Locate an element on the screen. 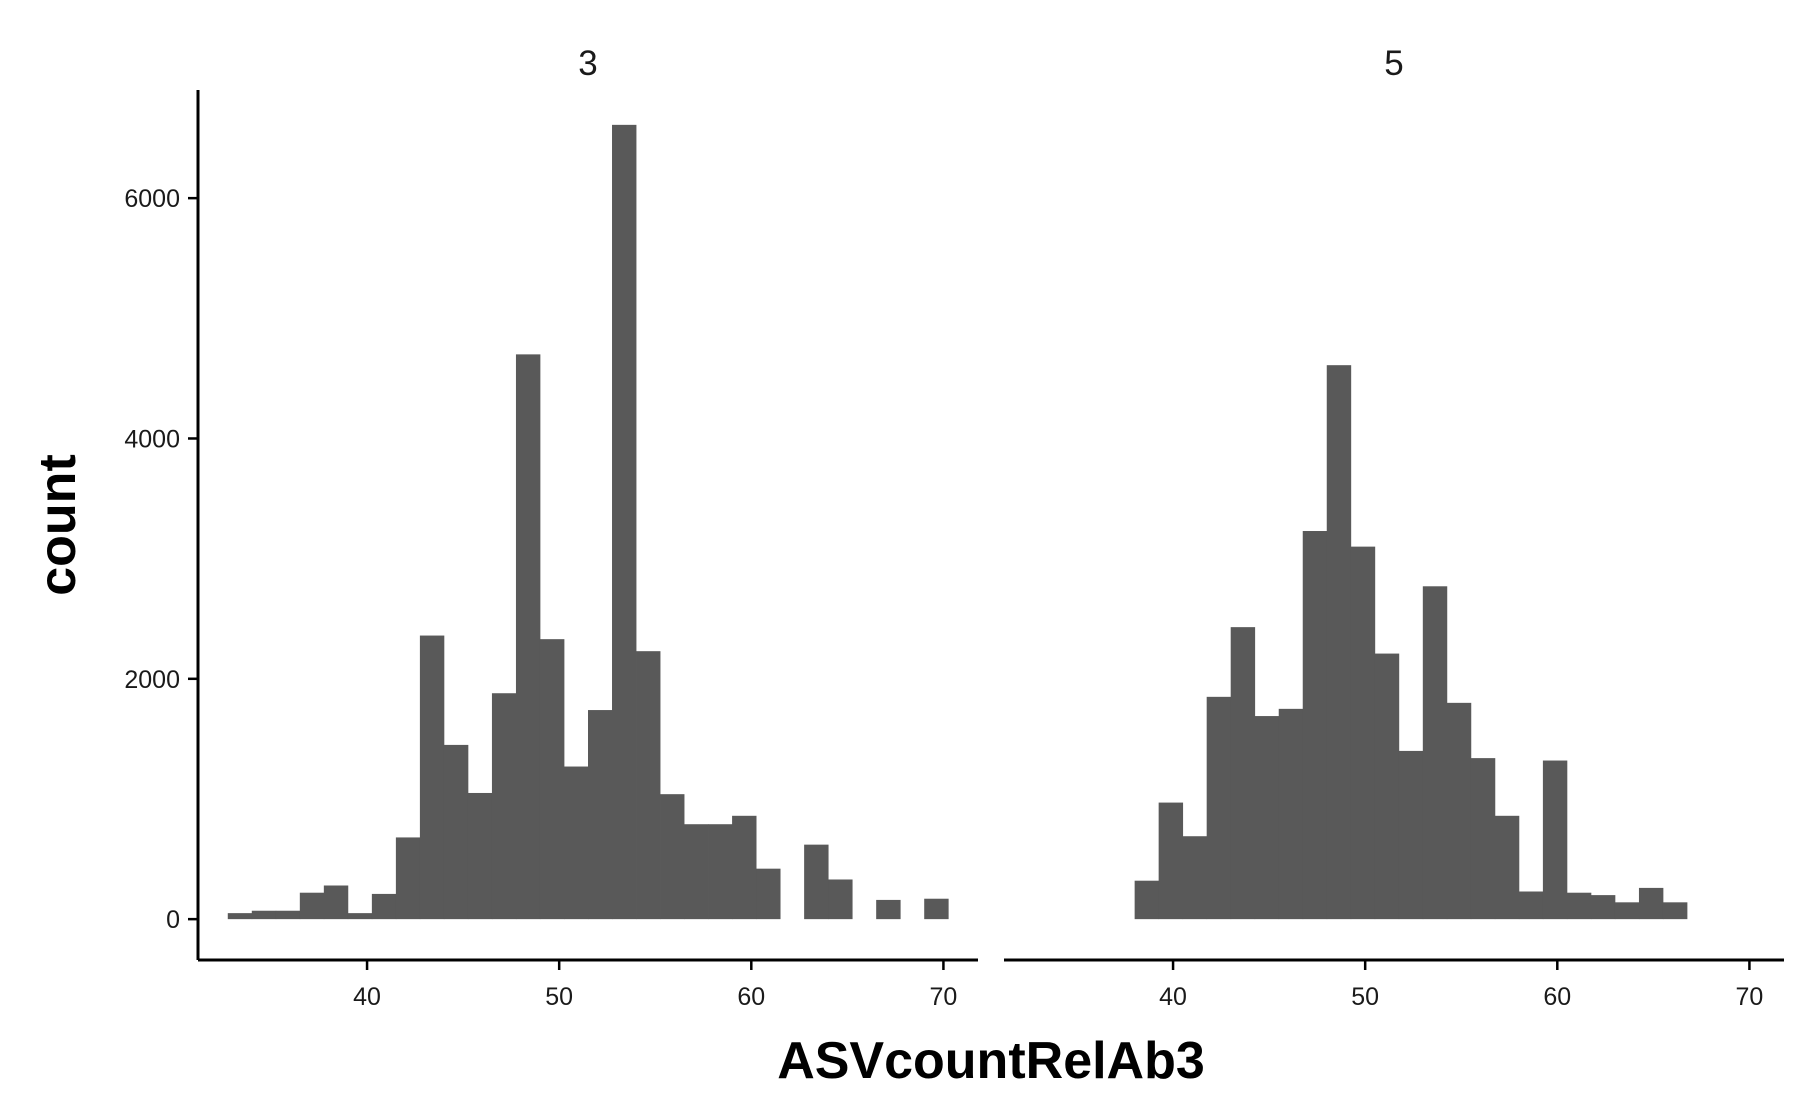  y-axis: 0 2000 4000 6000 is located at coordinates (162, 525).